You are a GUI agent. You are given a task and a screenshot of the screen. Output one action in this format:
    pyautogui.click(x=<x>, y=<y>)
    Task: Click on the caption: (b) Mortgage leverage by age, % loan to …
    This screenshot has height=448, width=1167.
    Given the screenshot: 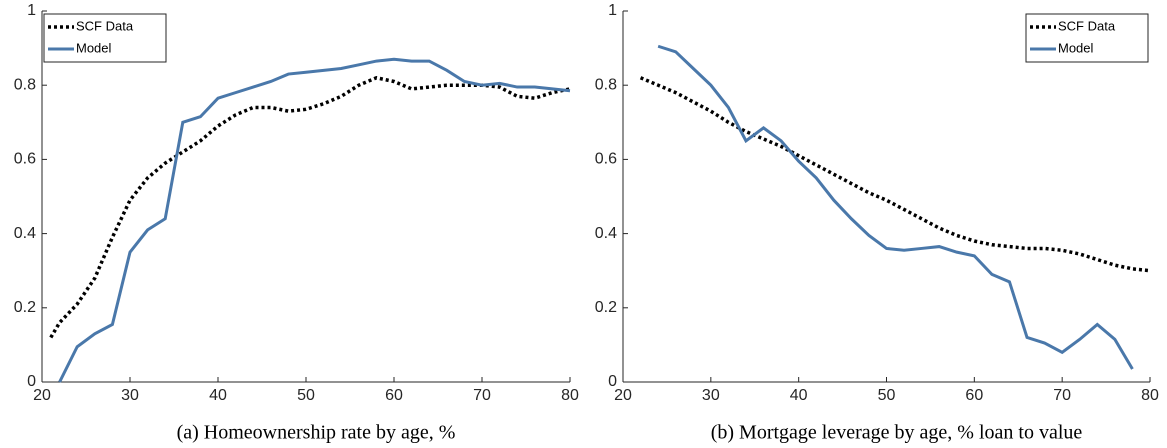 What is the action you would take?
    pyautogui.click(x=897, y=433)
    